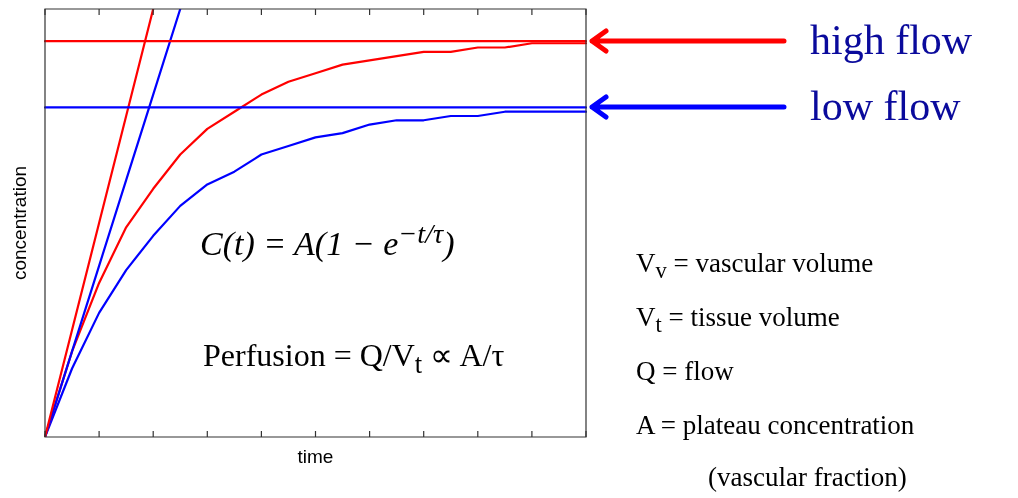  What do you see at coordinates (20, 223) in the screenshot?
I see `y-axis-title: concentration` at bounding box center [20, 223].